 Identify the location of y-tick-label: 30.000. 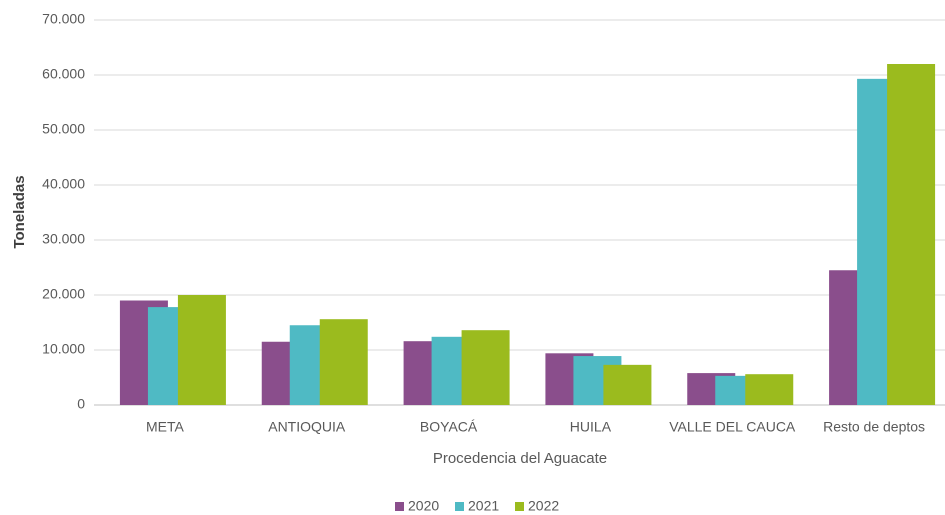
(63, 239).